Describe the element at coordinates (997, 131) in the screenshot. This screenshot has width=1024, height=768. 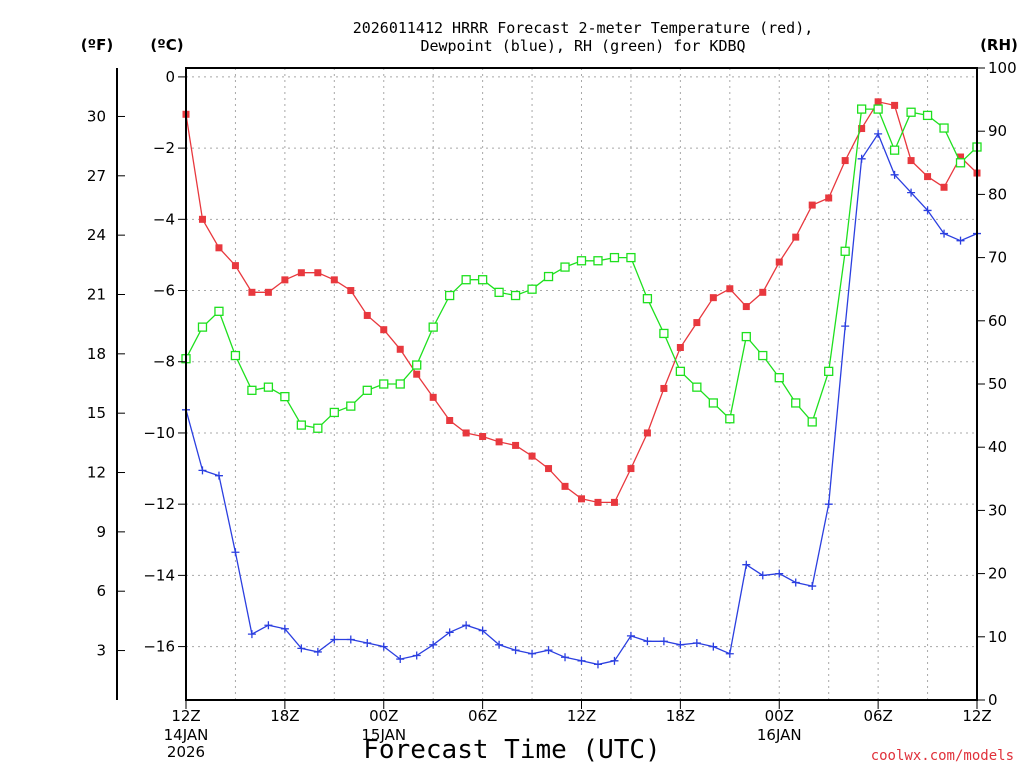
I see `rh-tick-label: 90` at that location.